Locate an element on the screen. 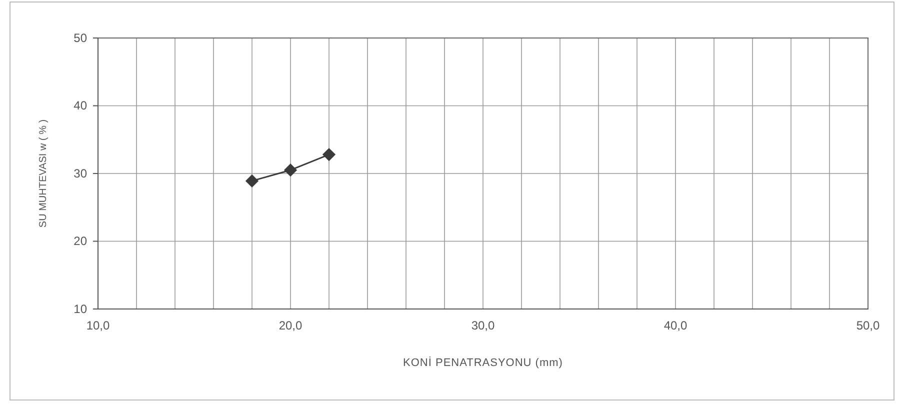 Image resolution: width=901 pixels, height=404 pixels. y-tick-label: 20 is located at coordinates (81, 241).